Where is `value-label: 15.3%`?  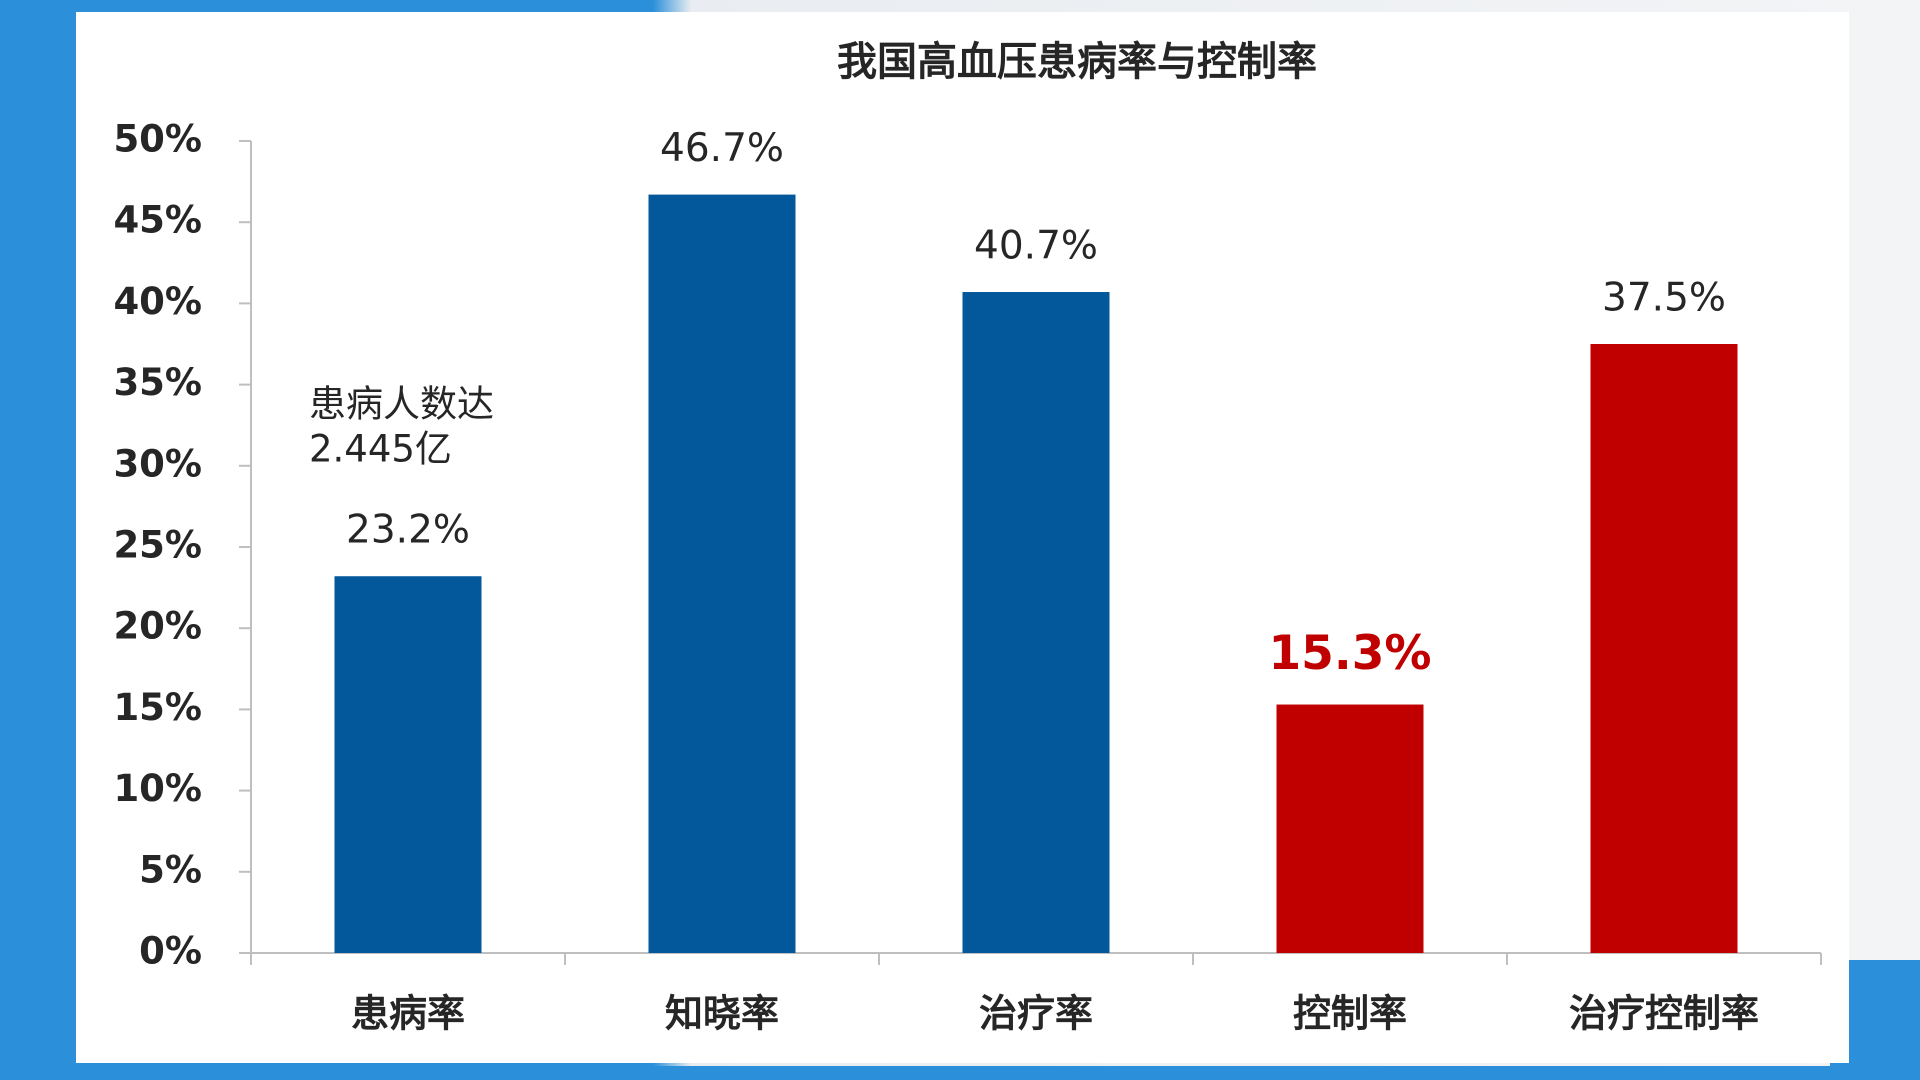 value-label: 15.3% is located at coordinates (1349, 653).